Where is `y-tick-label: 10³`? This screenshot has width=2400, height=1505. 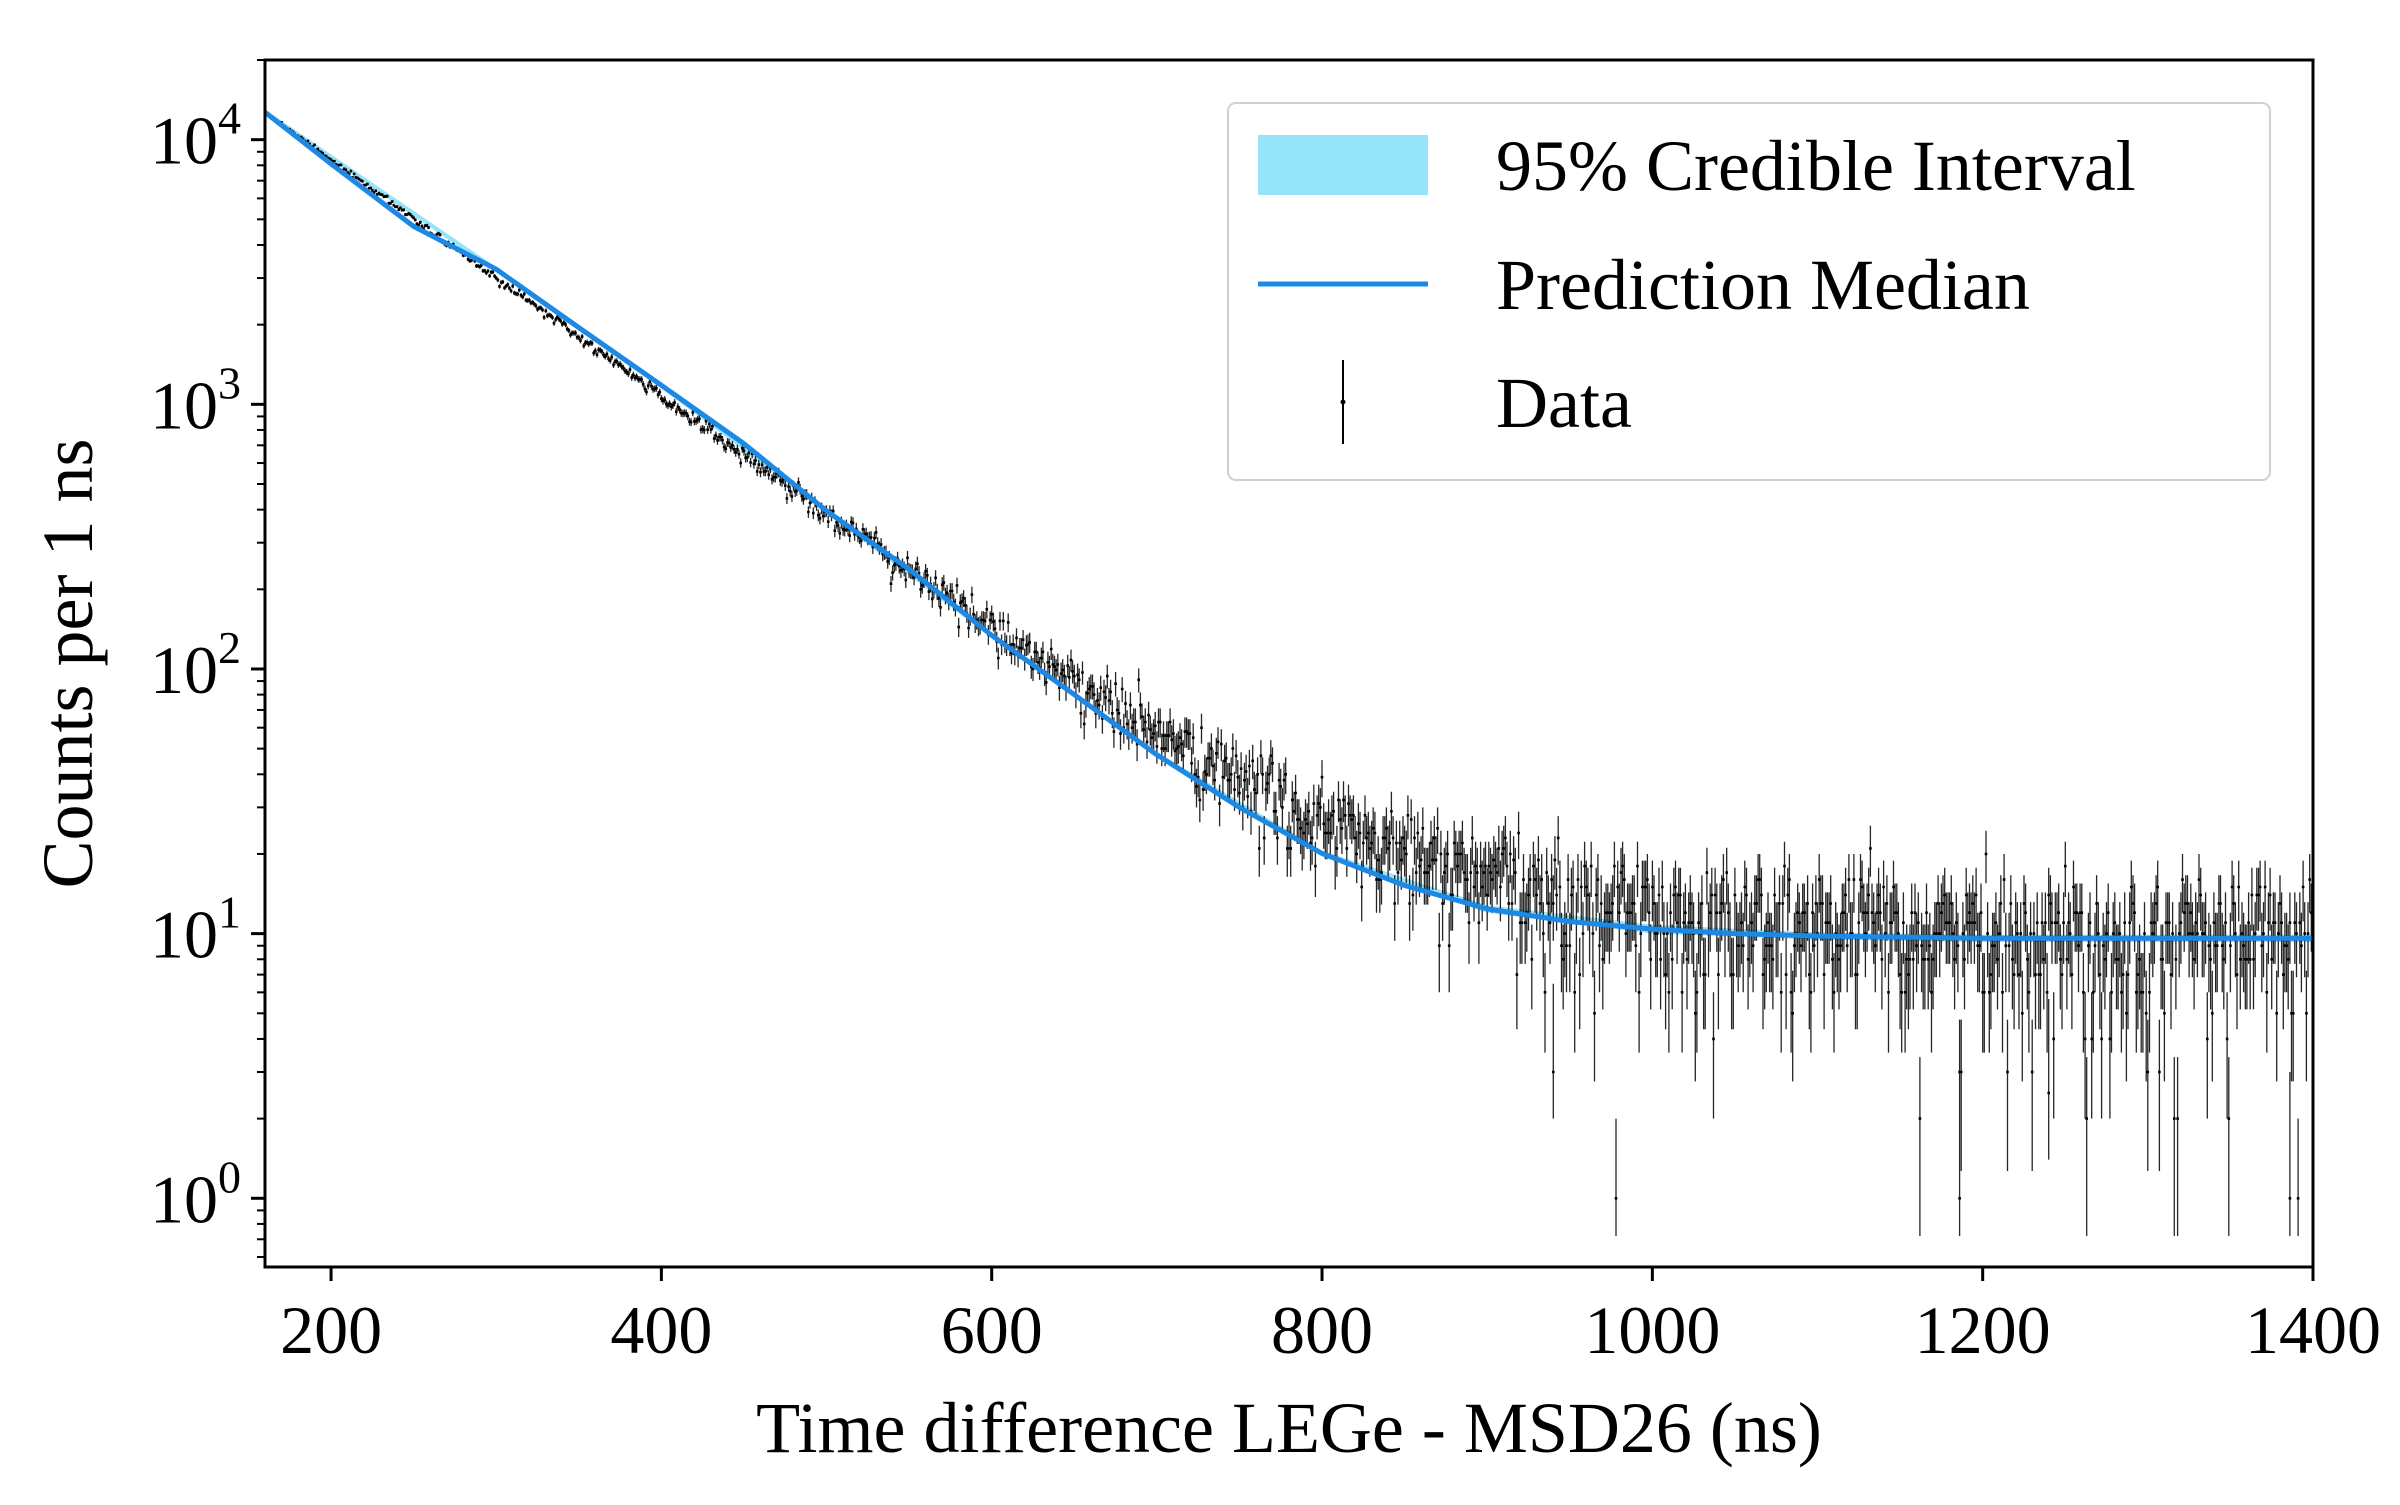 y-tick-label: 10³ is located at coordinates (195, 400).